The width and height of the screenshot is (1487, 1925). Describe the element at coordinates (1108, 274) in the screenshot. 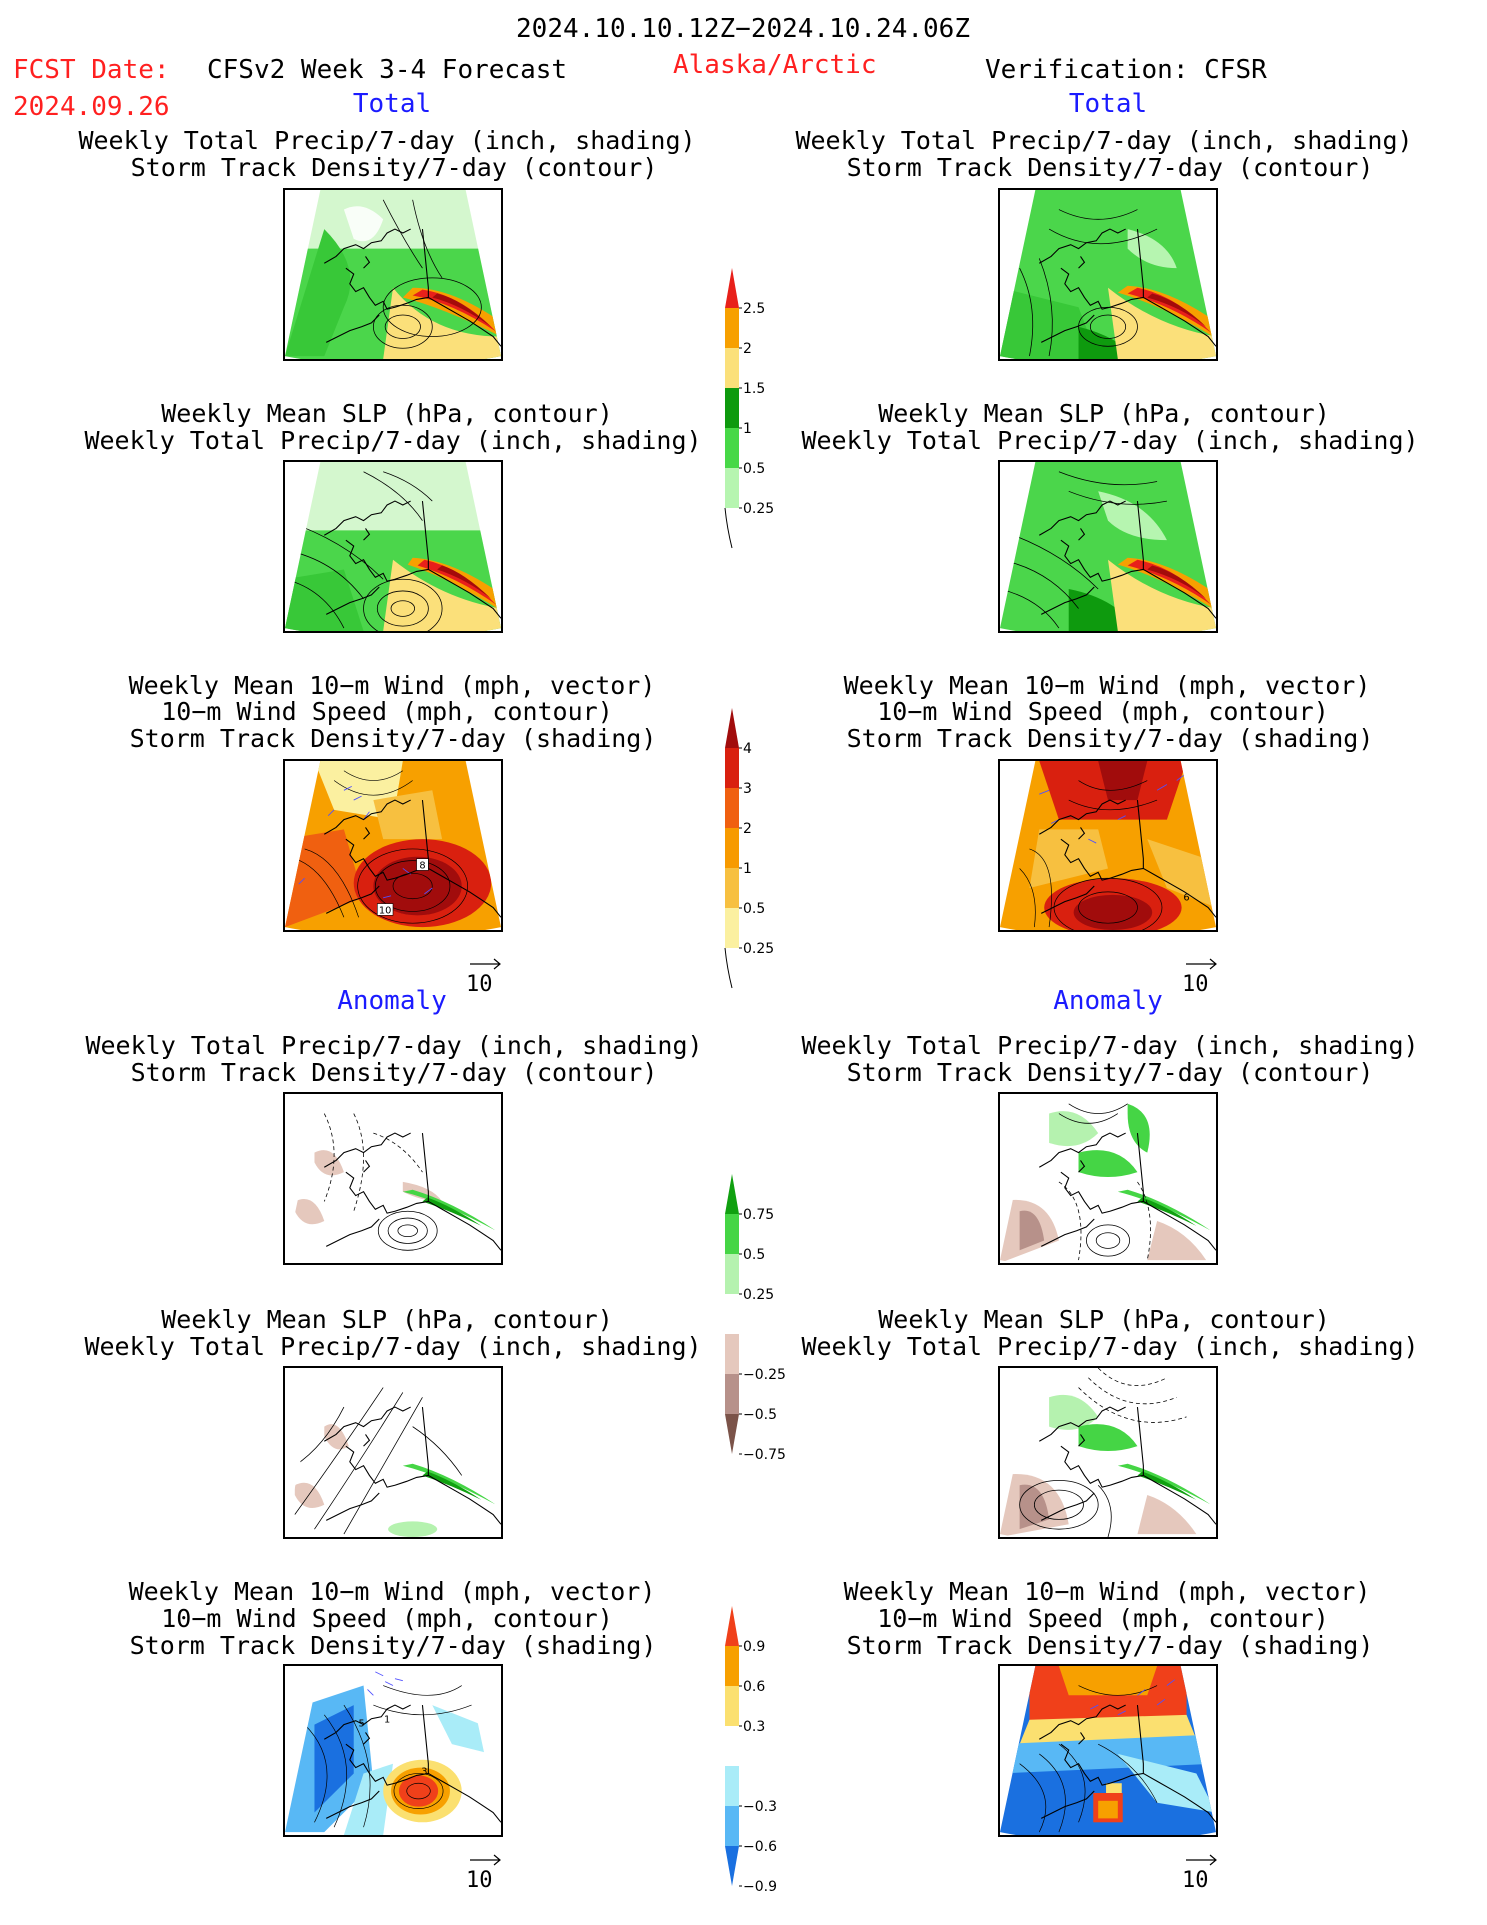

I see `map-cfsr-total-precip-storm` at that location.